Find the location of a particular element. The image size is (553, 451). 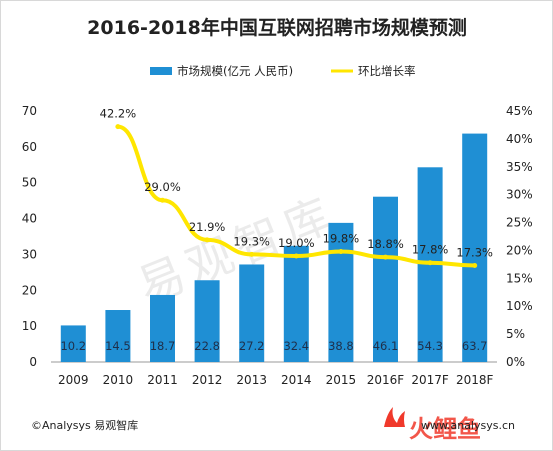

left-tick-label: 20 is located at coordinates (29, 290).